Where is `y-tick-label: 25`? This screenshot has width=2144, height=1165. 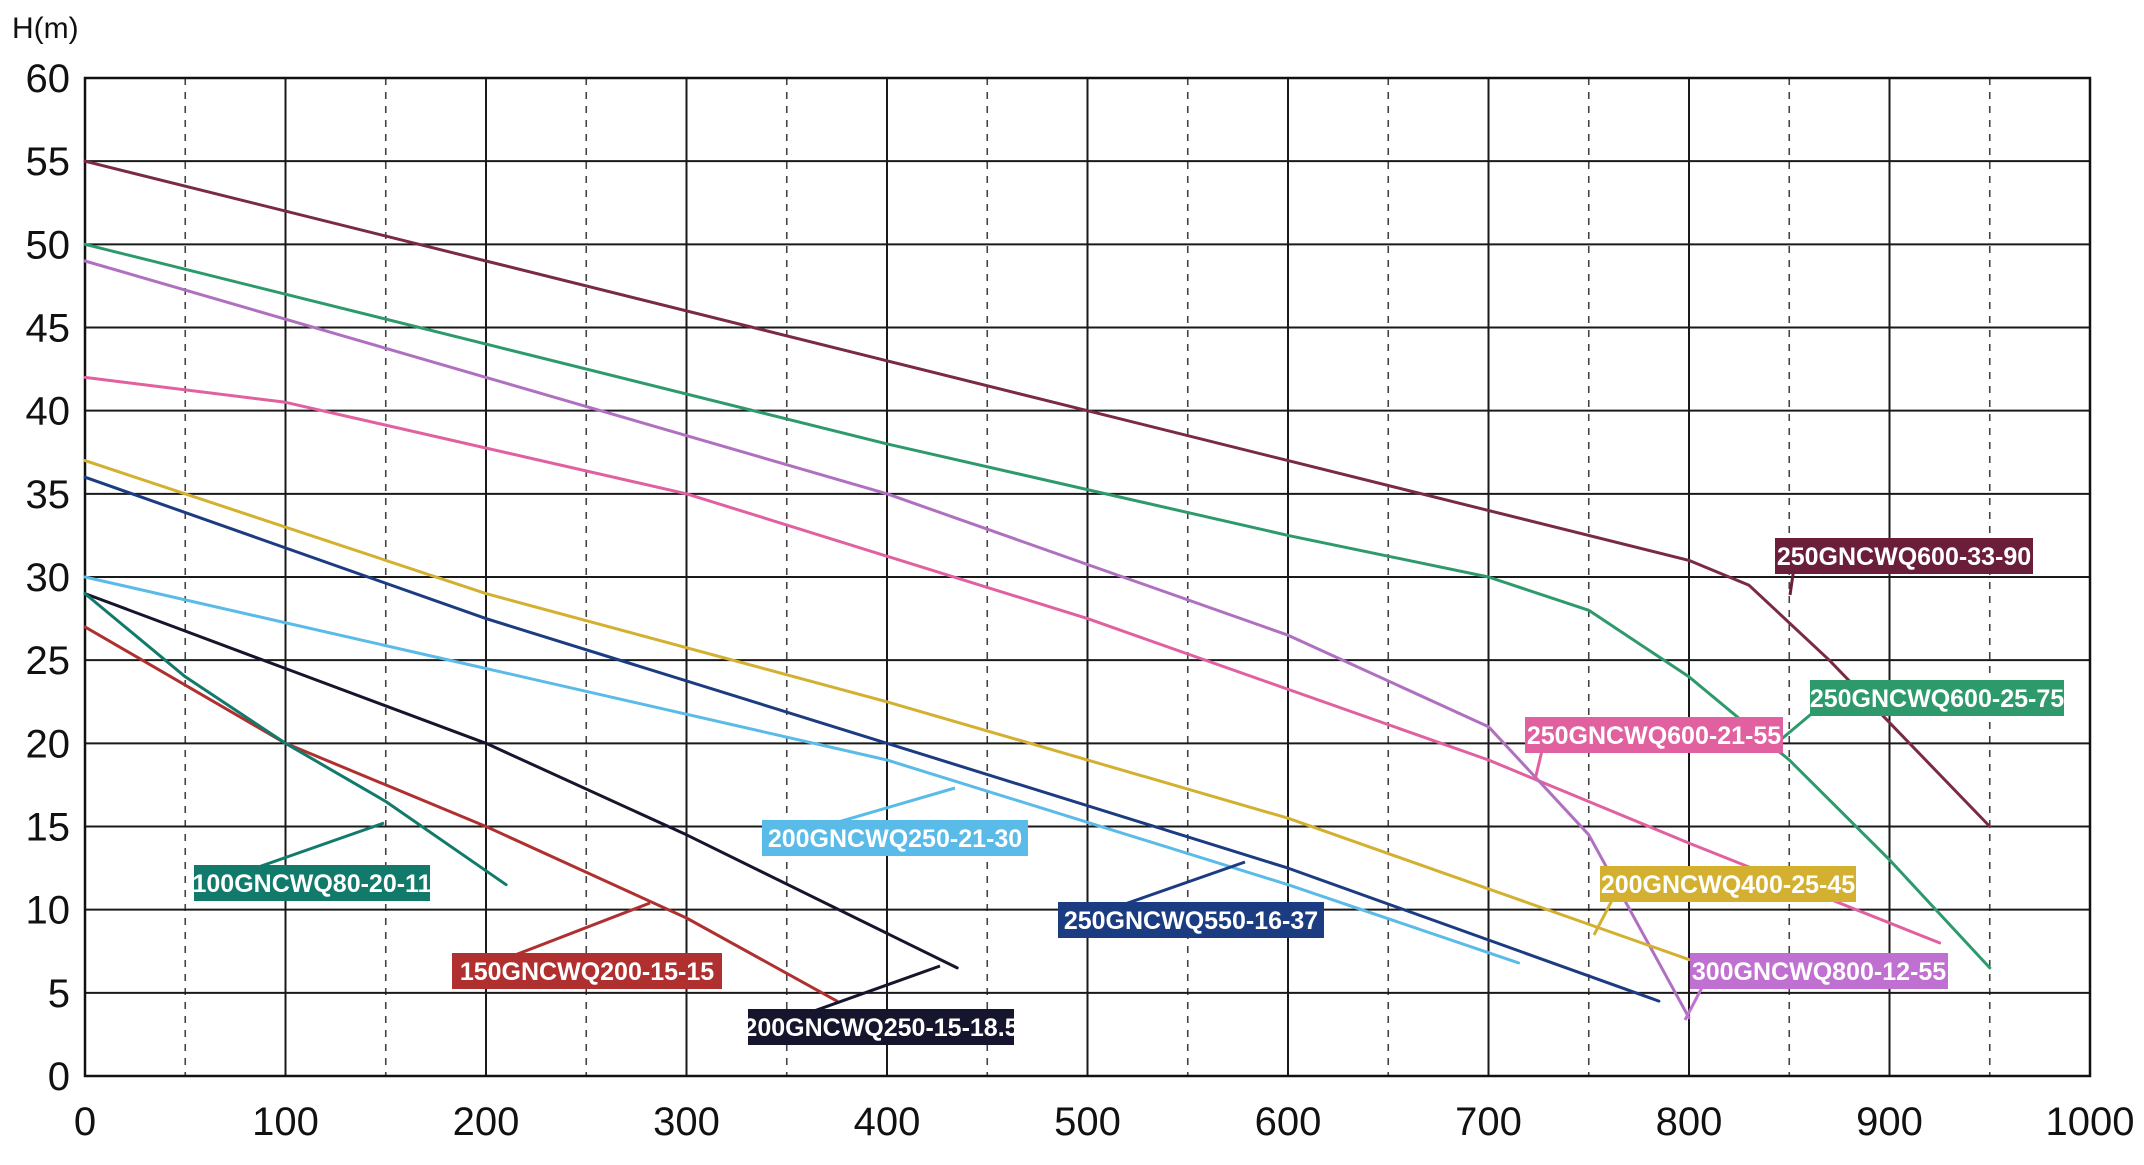
y-tick-label: 25 is located at coordinates (48, 661).